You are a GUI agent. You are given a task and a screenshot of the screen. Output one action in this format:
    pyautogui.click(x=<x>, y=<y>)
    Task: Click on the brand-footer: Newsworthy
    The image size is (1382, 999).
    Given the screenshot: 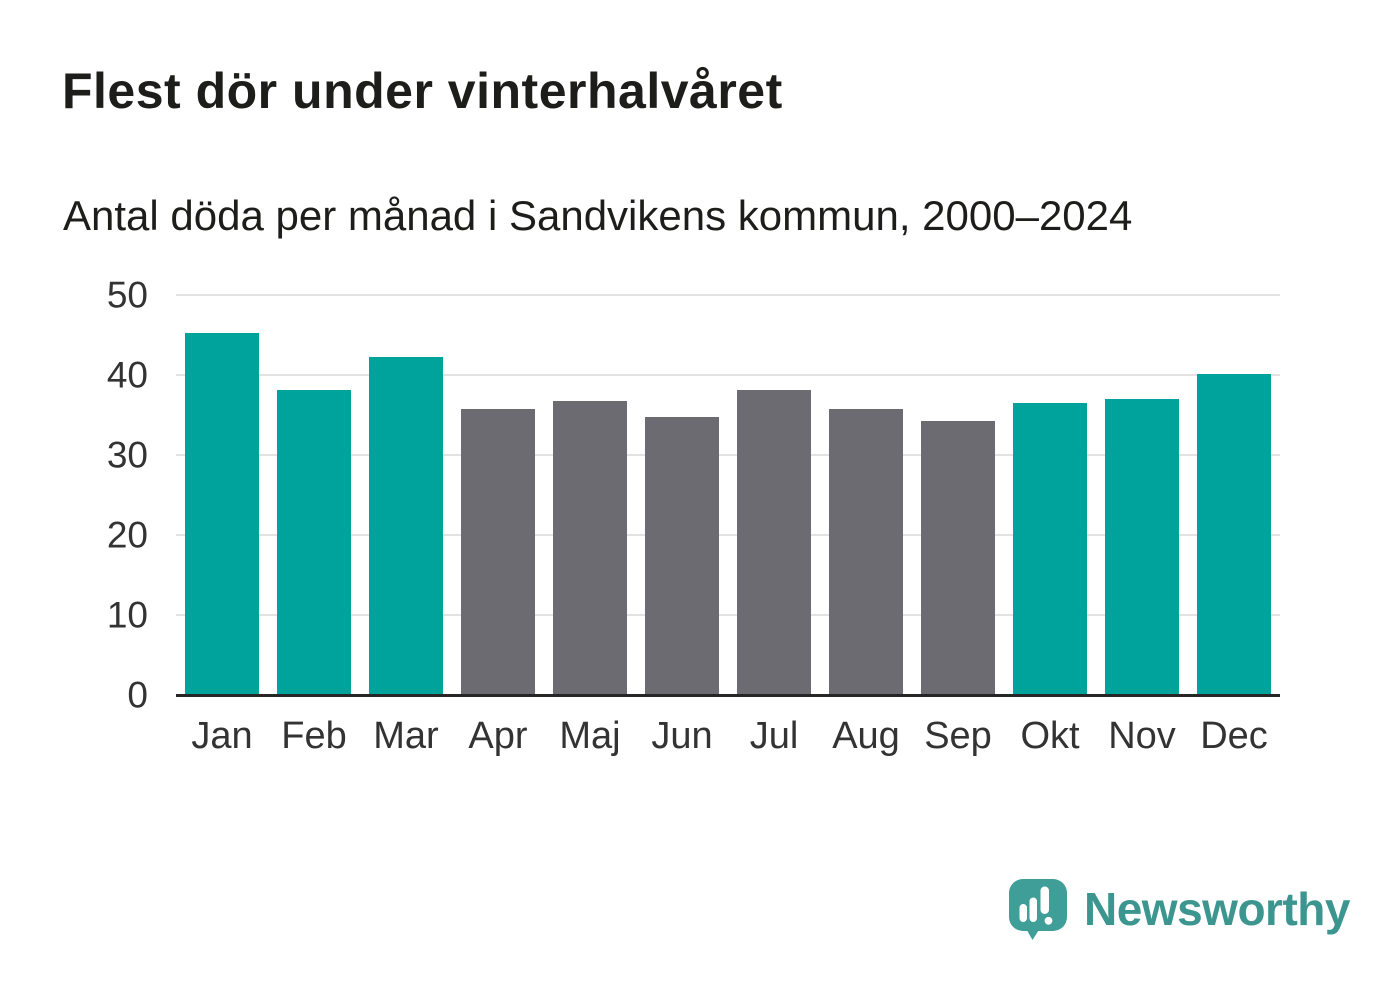 What is the action you would take?
    pyautogui.click(x=1178, y=909)
    